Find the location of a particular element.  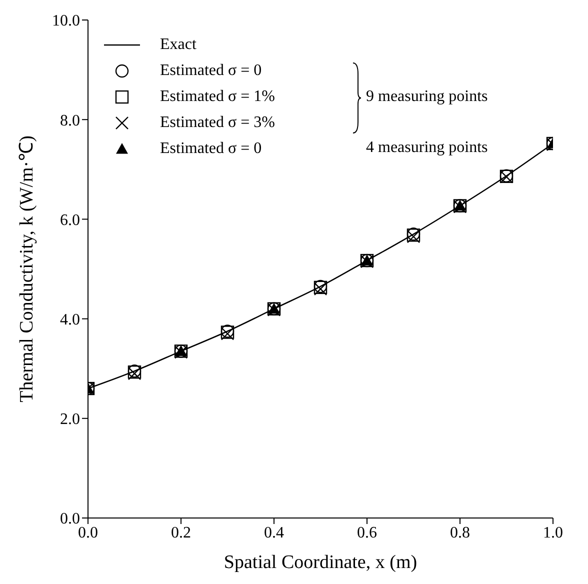

y-tick-label: 8.0 is located at coordinates (70, 121).